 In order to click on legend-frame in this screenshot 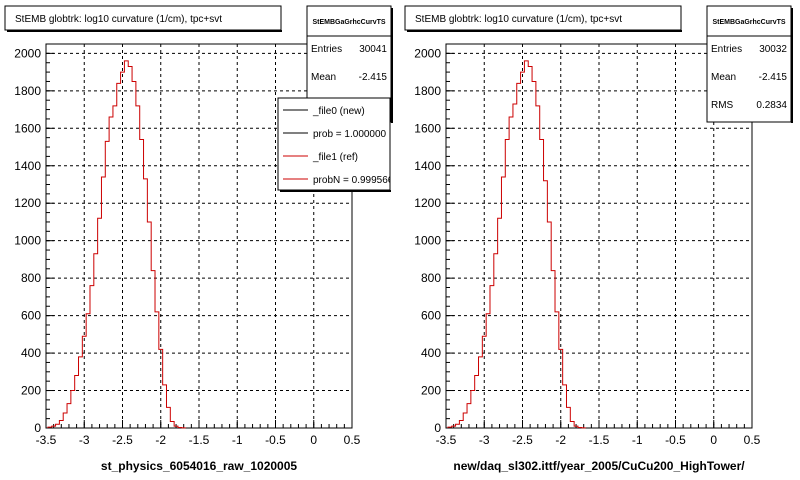, I will do `click(334, 144)`.